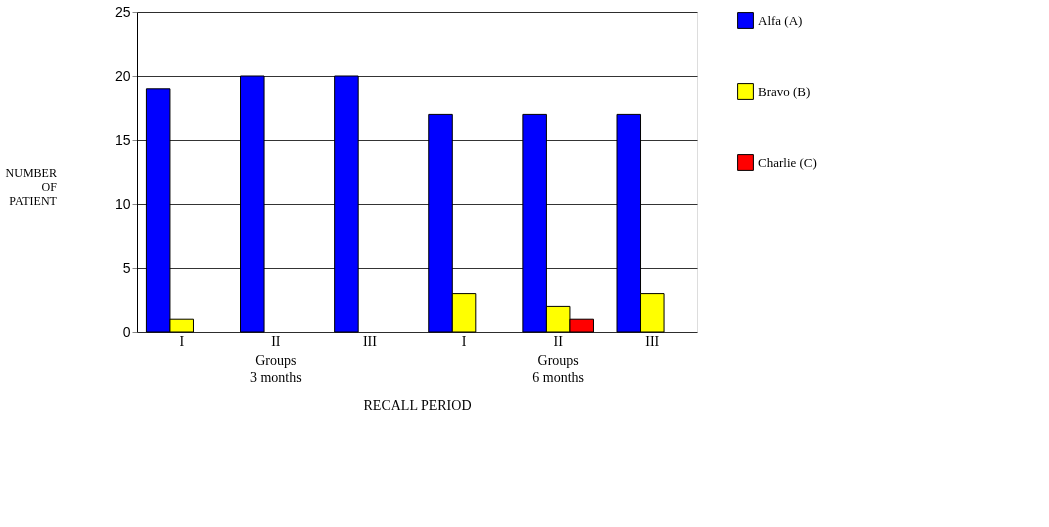  Describe the element at coordinates (780, 20) in the screenshot. I see `legend-label: Alfa (A)` at that location.